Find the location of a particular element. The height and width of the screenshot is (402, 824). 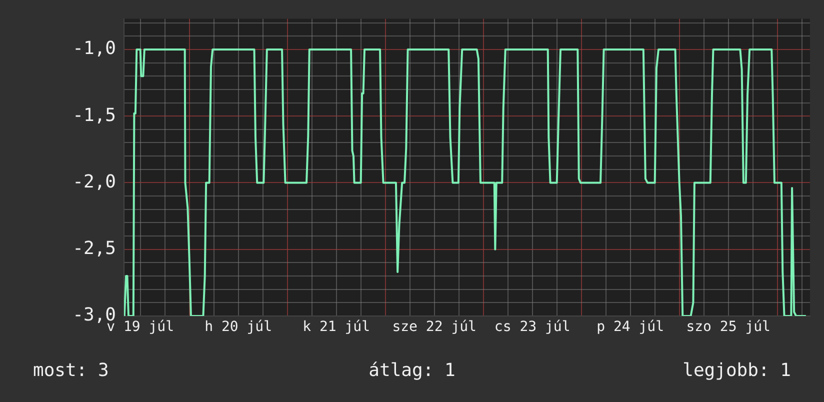

x-tick-label: sze 22 júl is located at coordinates (434, 327).